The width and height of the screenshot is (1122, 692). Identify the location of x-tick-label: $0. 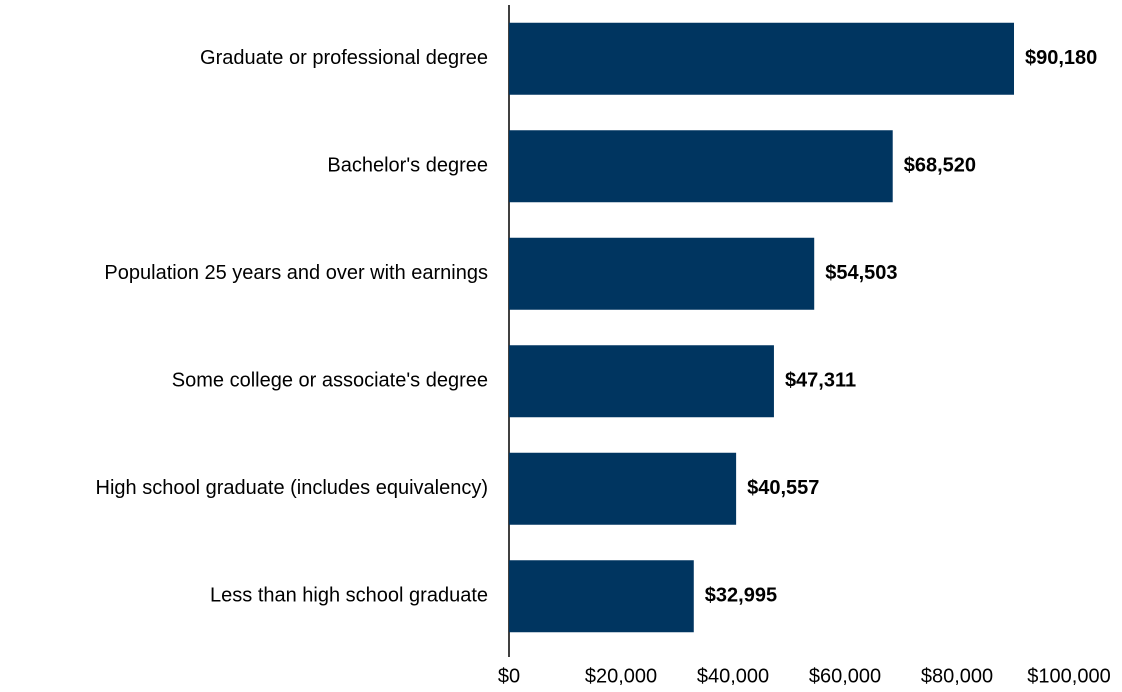
(509, 676).